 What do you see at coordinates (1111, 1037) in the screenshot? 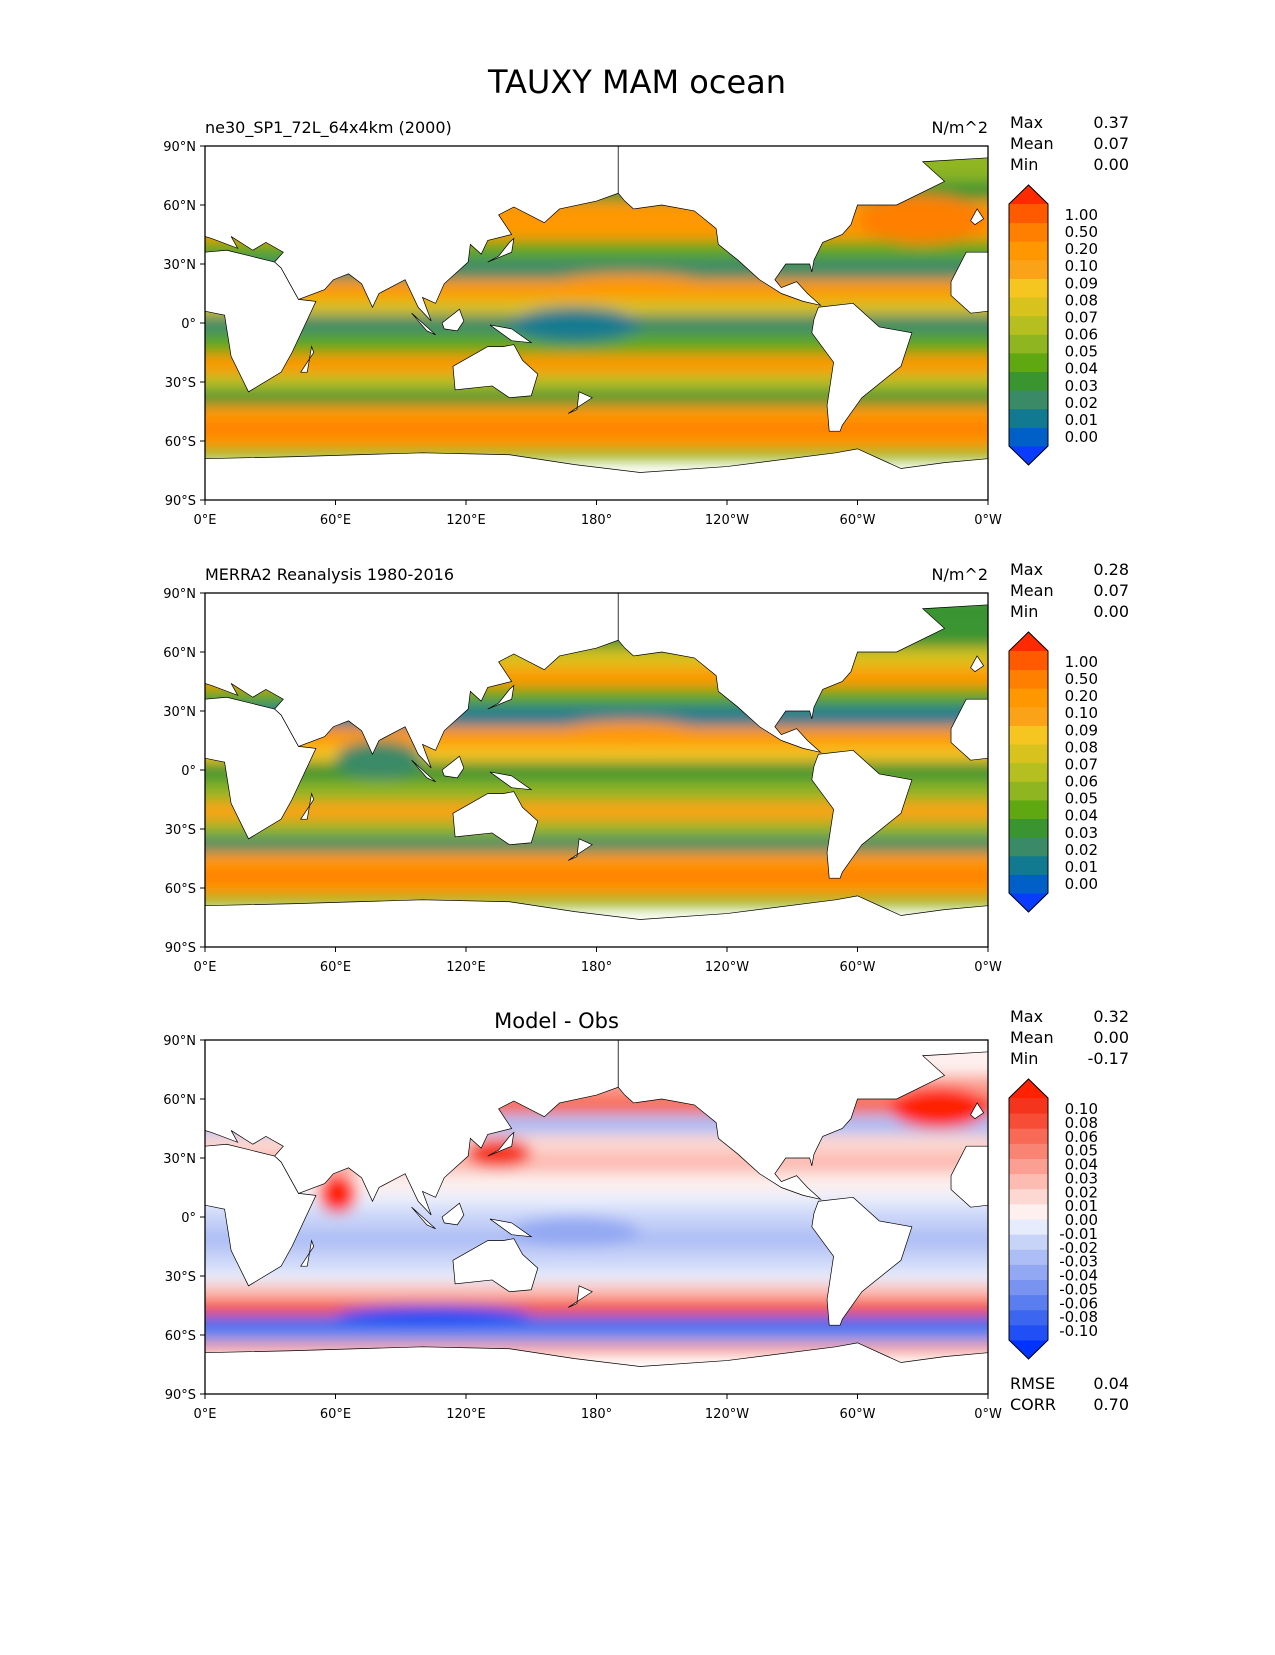
I see `stat-value-mean: 0.00` at bounding box center [1111, 1037].